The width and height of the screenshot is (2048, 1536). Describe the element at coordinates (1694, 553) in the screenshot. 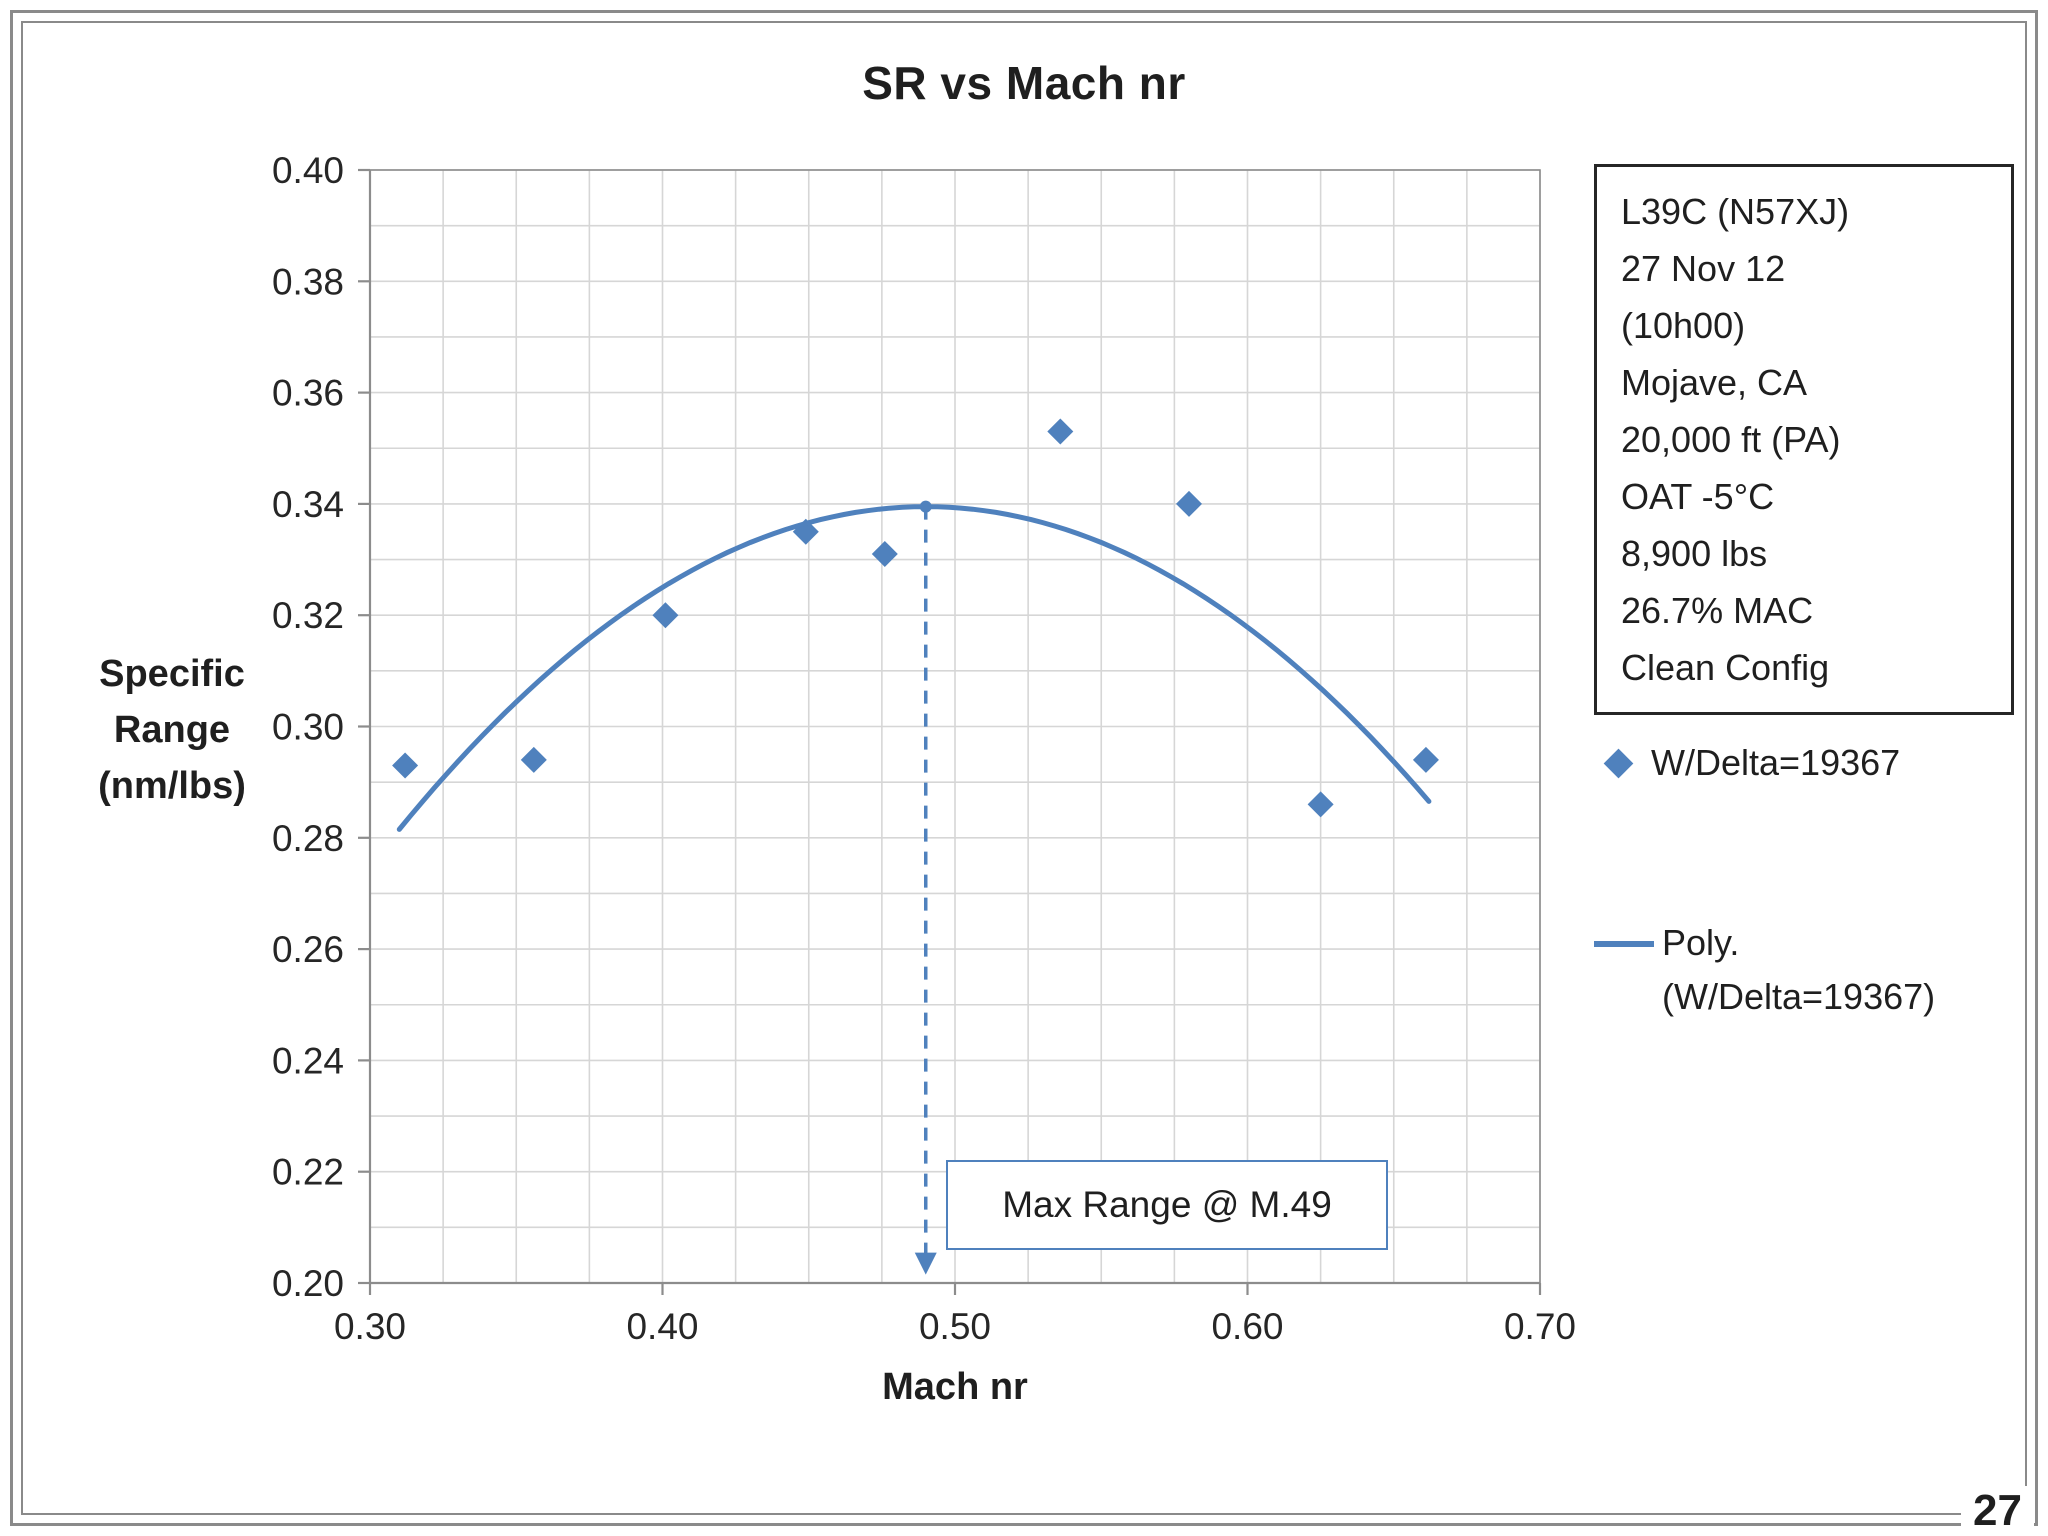

I see `info-box-line: 8,900 lbs` at that location.